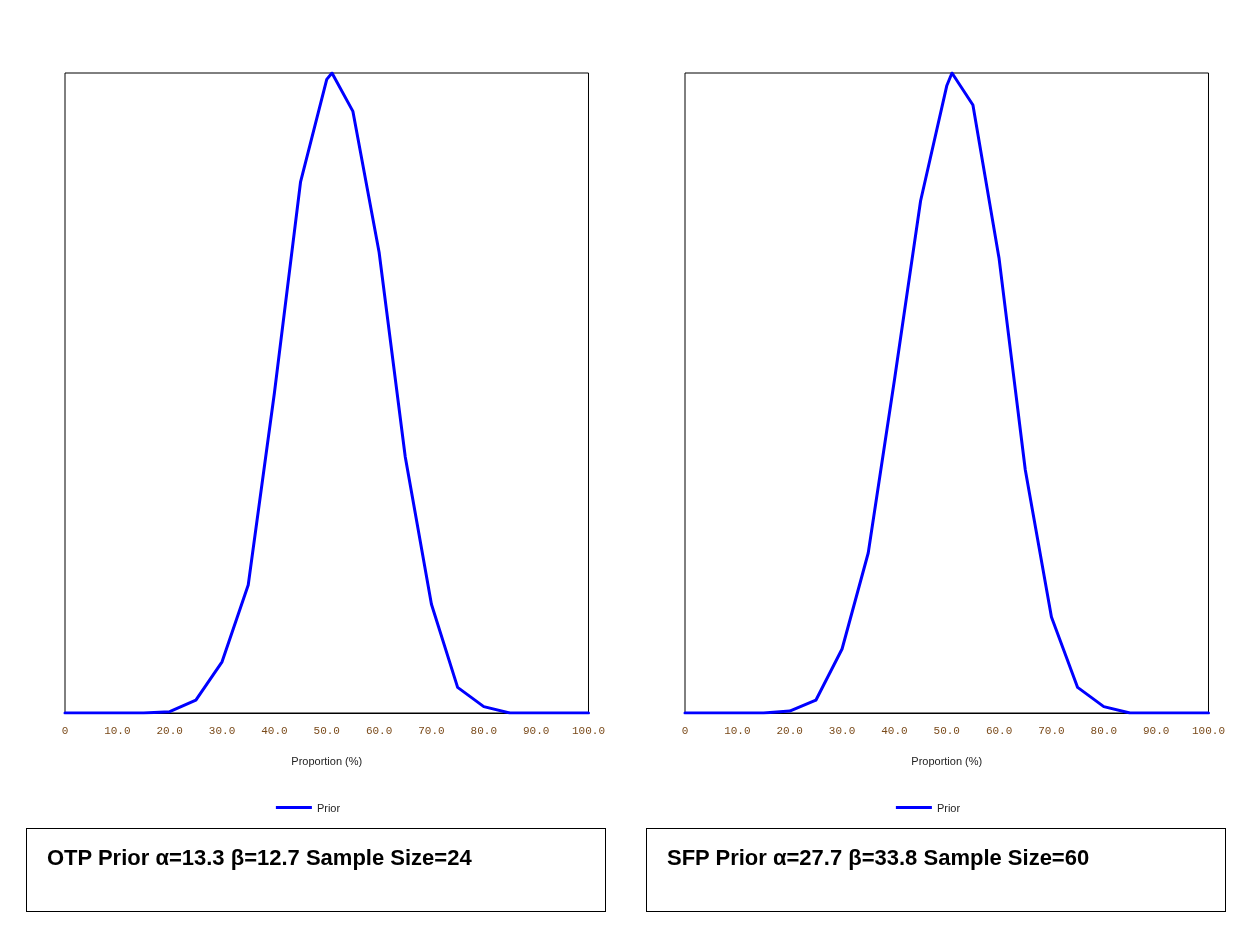  I want to click on text: SFP Prior α=27.7 β=33.8 Sample Size=60, so click(936, 870).